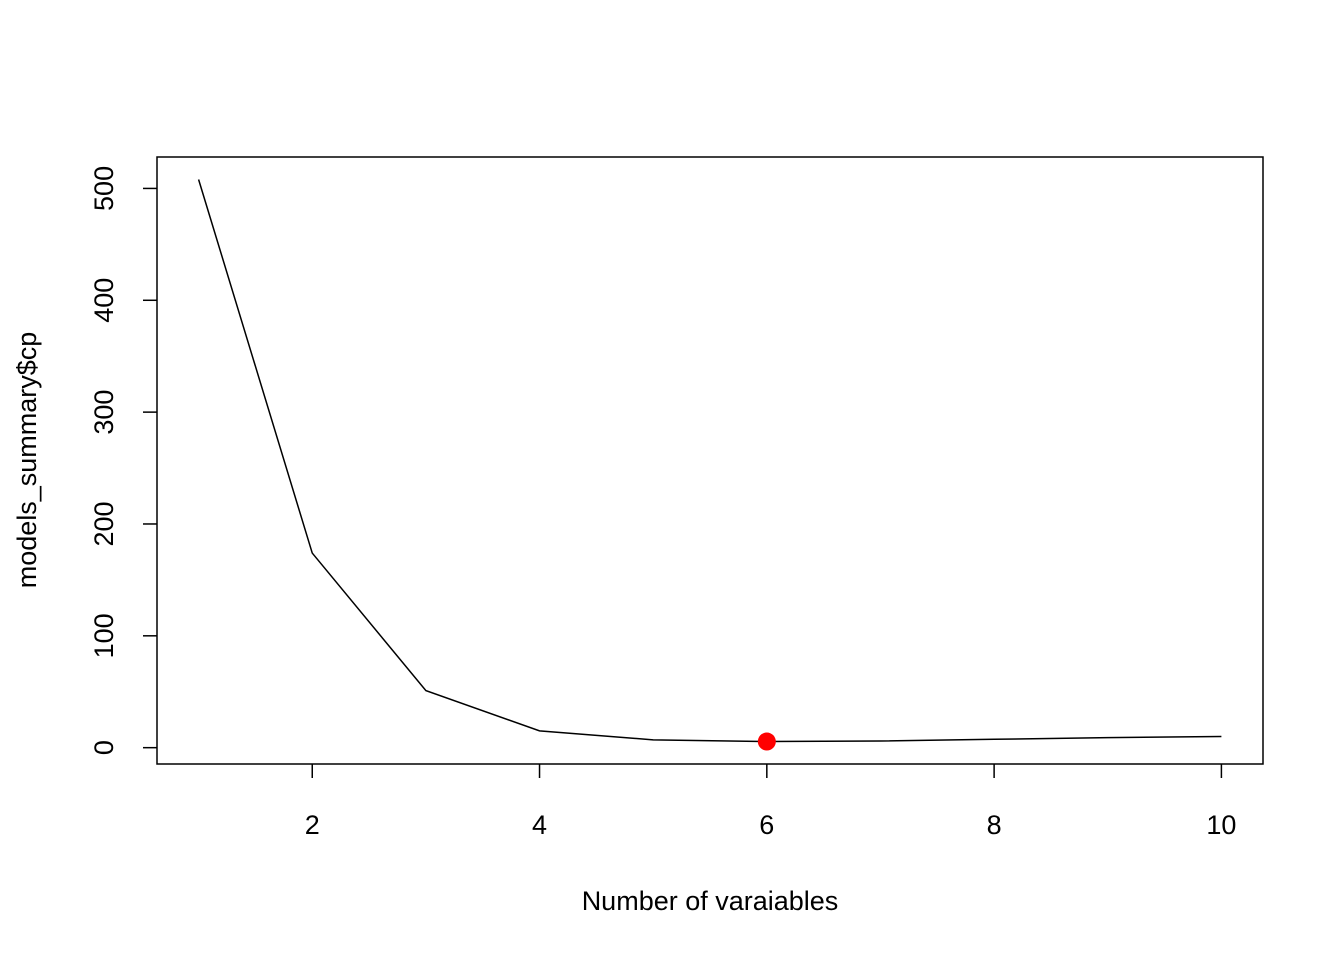  I want to click on y-tick-label: 200, so click(104, 523).